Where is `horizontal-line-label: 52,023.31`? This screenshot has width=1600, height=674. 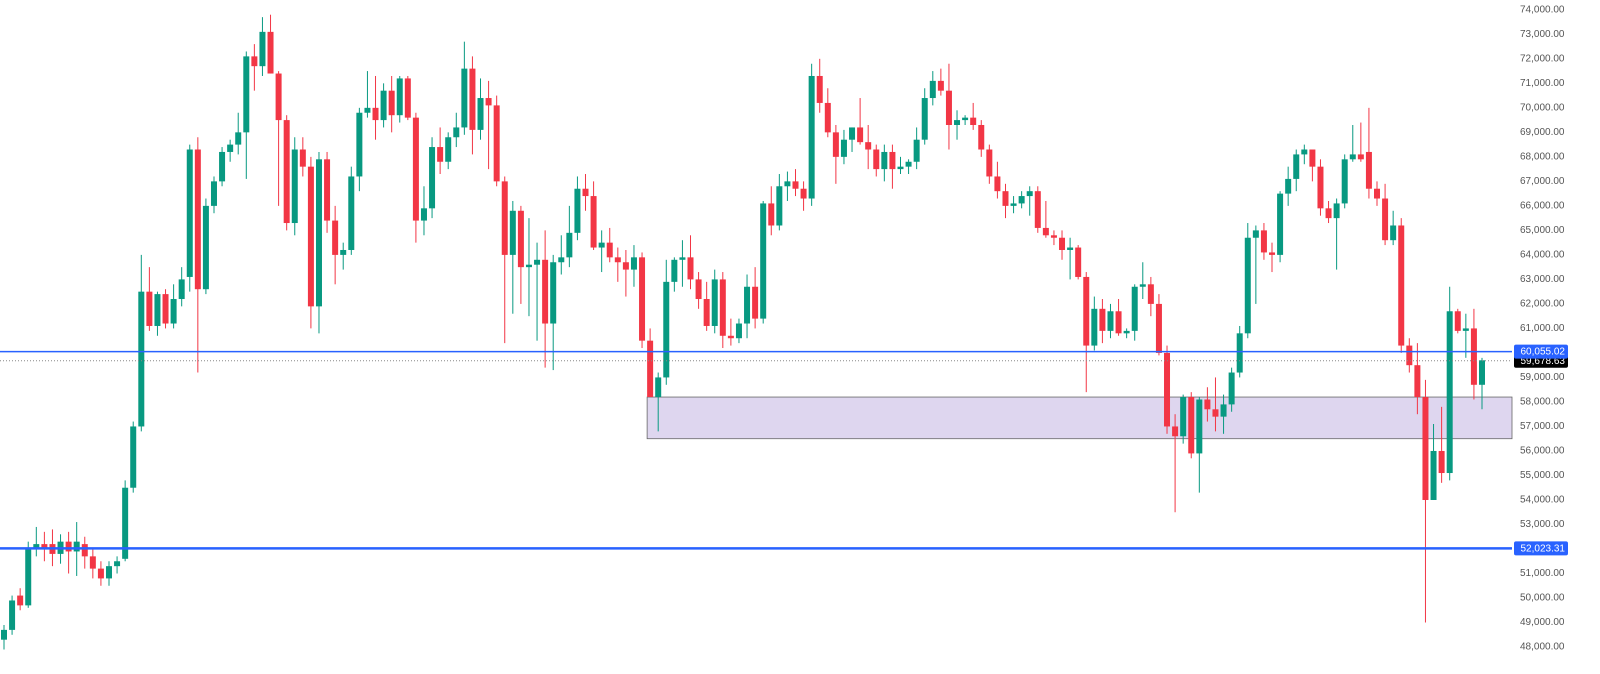
horizontal-line-label: 52,023.31 is located at coordinates (1543, 549).